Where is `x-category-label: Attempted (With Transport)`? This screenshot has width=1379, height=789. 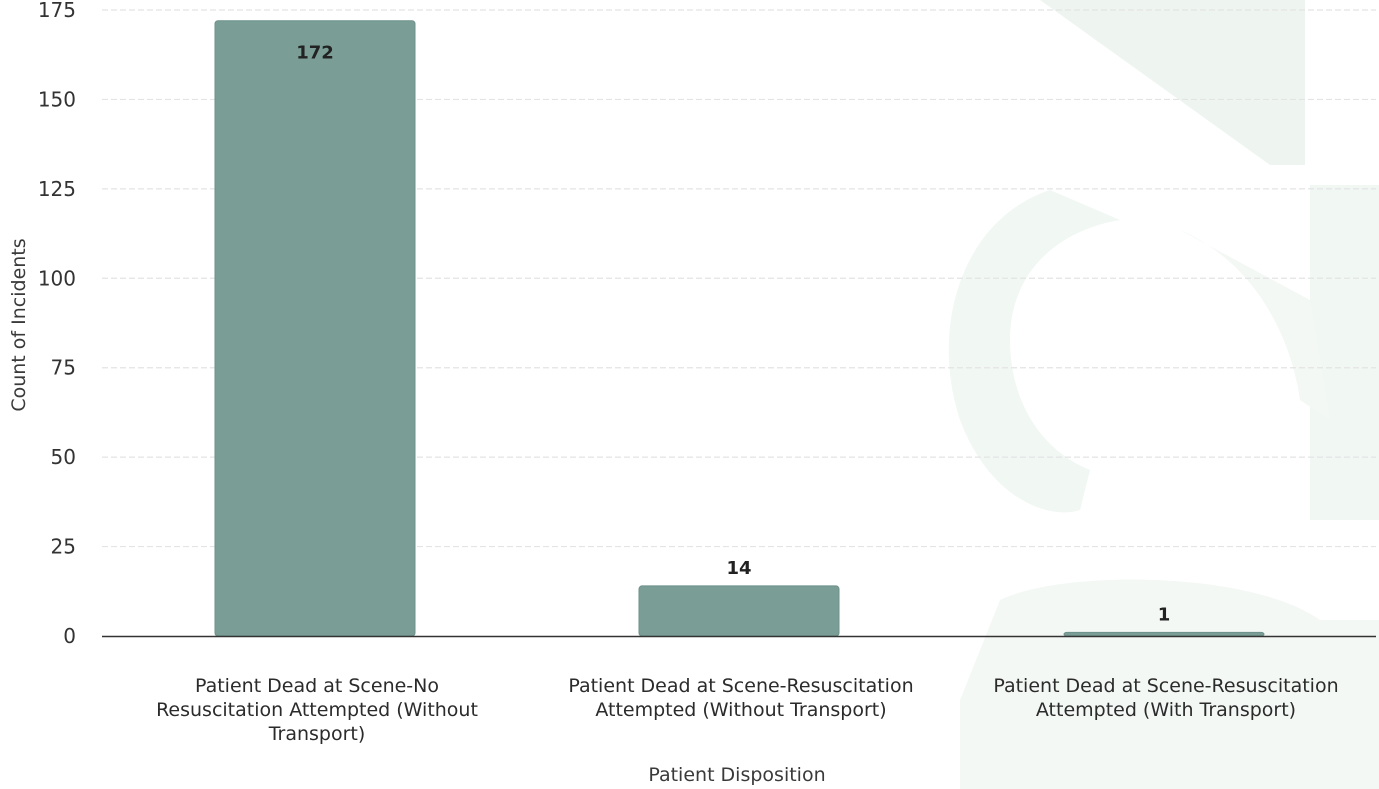
x-category-label: Attempted (With Transport) is located at coordinates (1166, 710).